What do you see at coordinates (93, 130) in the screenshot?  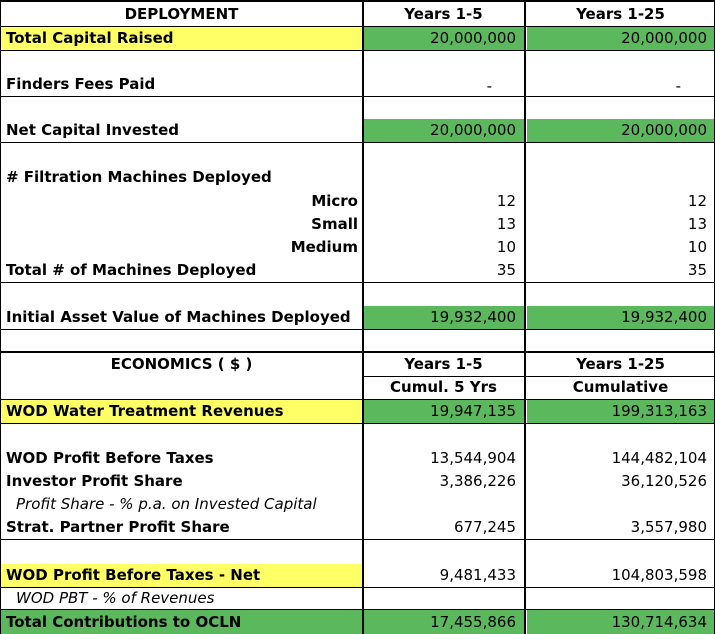 I see `row-label-net-capital: Net Capital Invested` at bounding box center [93, 130].